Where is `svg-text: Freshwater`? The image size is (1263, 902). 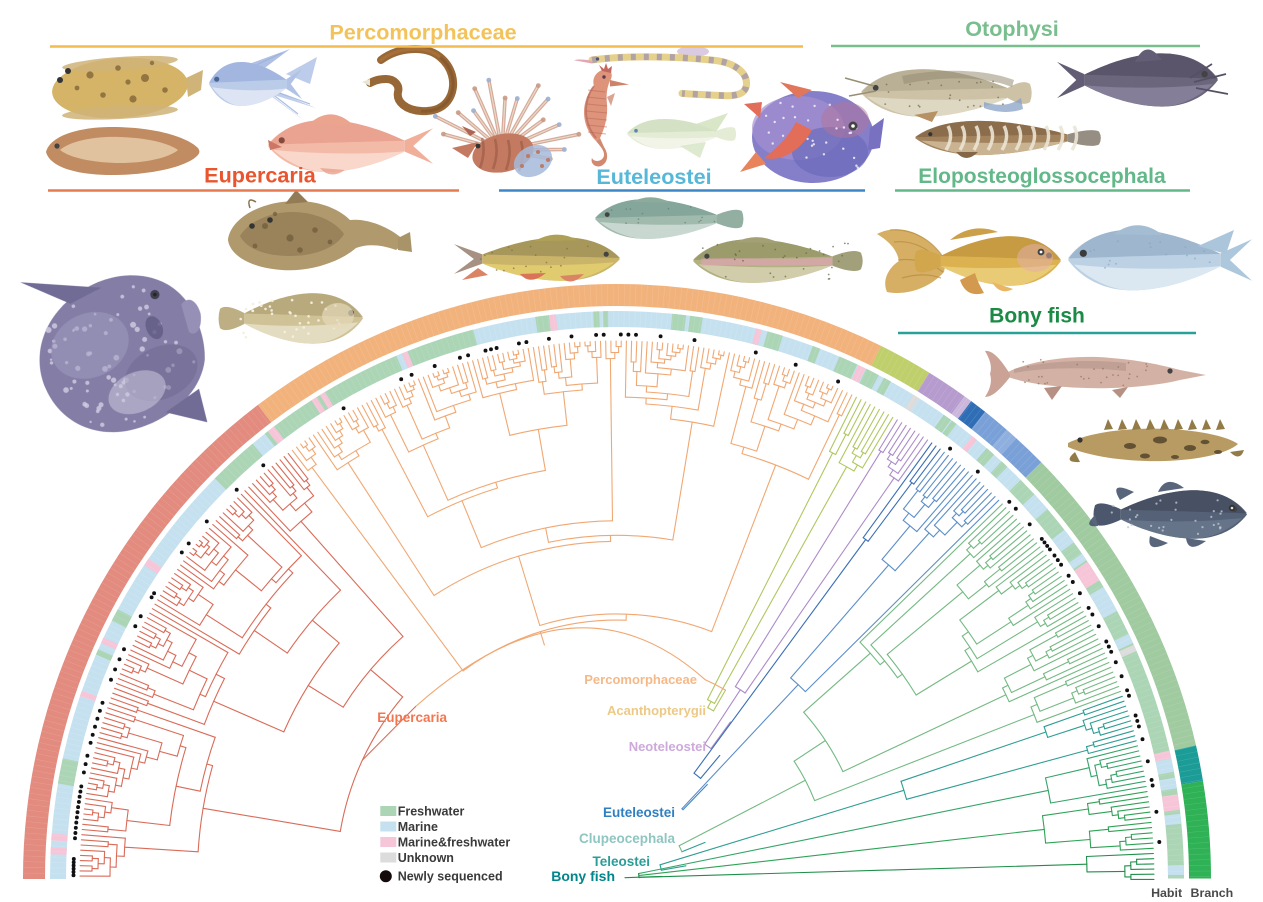 svg-text: Freshwater is located at coordinates (431, 811).